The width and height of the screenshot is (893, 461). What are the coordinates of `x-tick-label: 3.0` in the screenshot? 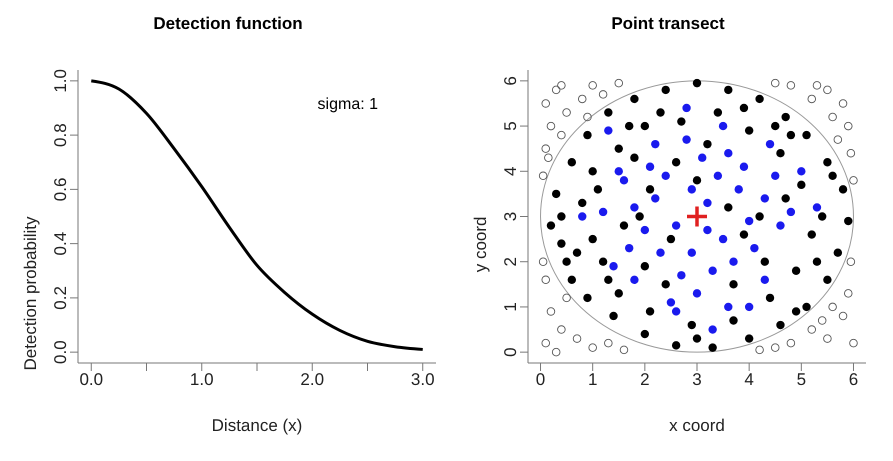 It's located at (422, 380).